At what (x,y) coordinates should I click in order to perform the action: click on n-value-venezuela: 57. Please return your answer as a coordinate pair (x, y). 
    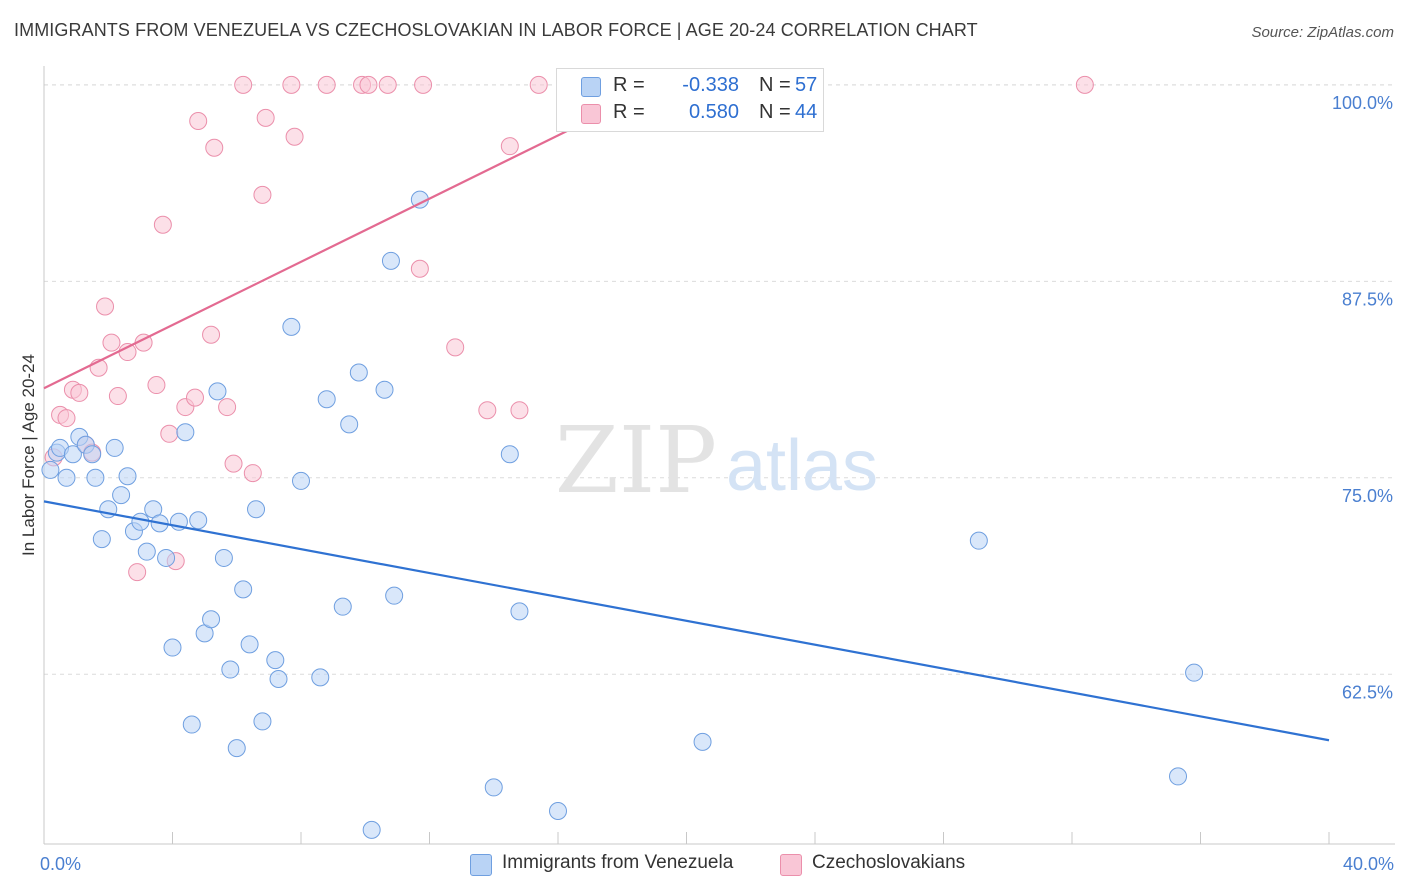
    Looking at the image, I should click on (806, 85).